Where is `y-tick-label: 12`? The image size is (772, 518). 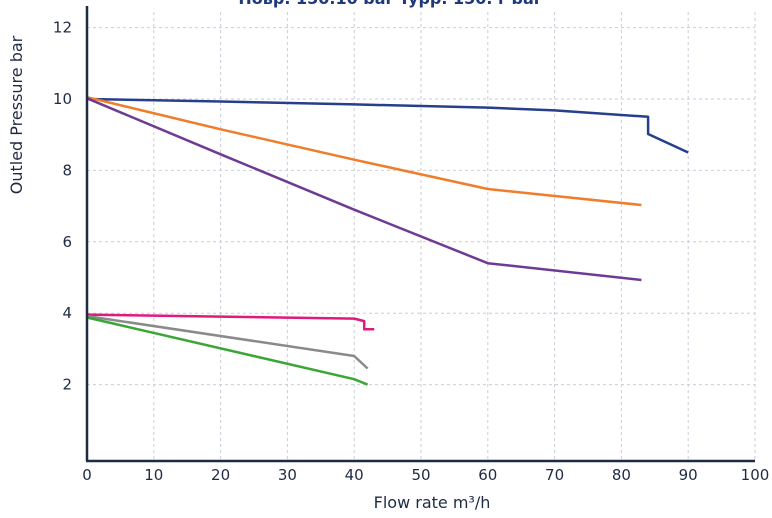
y-tick-label: 12 is located at coordinates (62, 28).